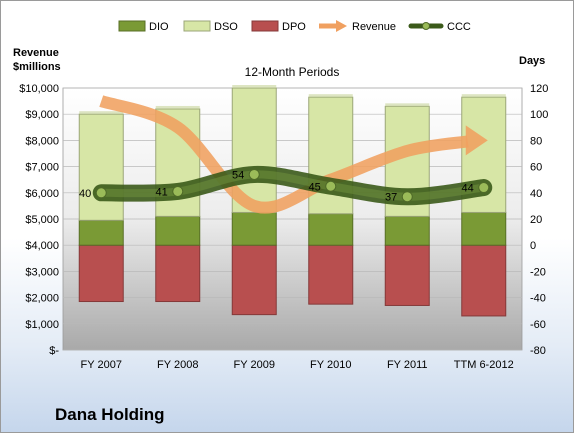  What do you see at coordinates (36, 53) in the screenshot?
I see `left-axis-label-line1: Revenue` at bounding box center [36, 53].